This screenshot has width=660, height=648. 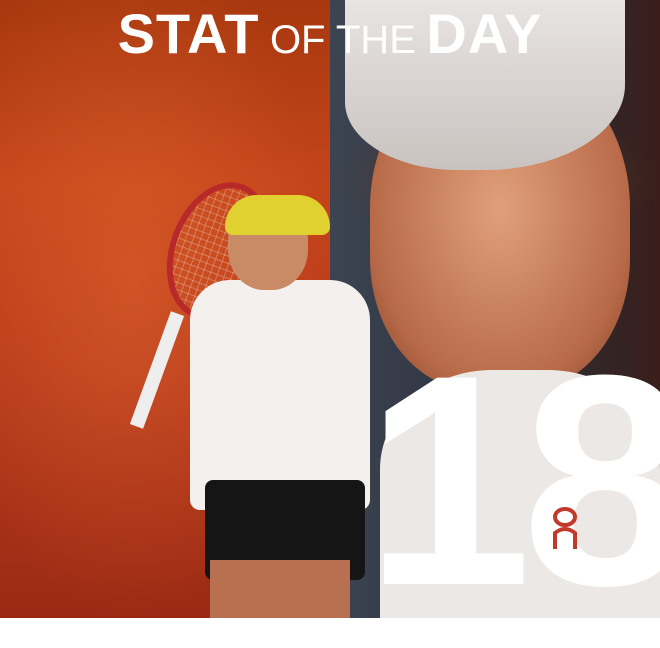 I want to click on brand-logo-shirt-icon, so click(x=565, y=528).